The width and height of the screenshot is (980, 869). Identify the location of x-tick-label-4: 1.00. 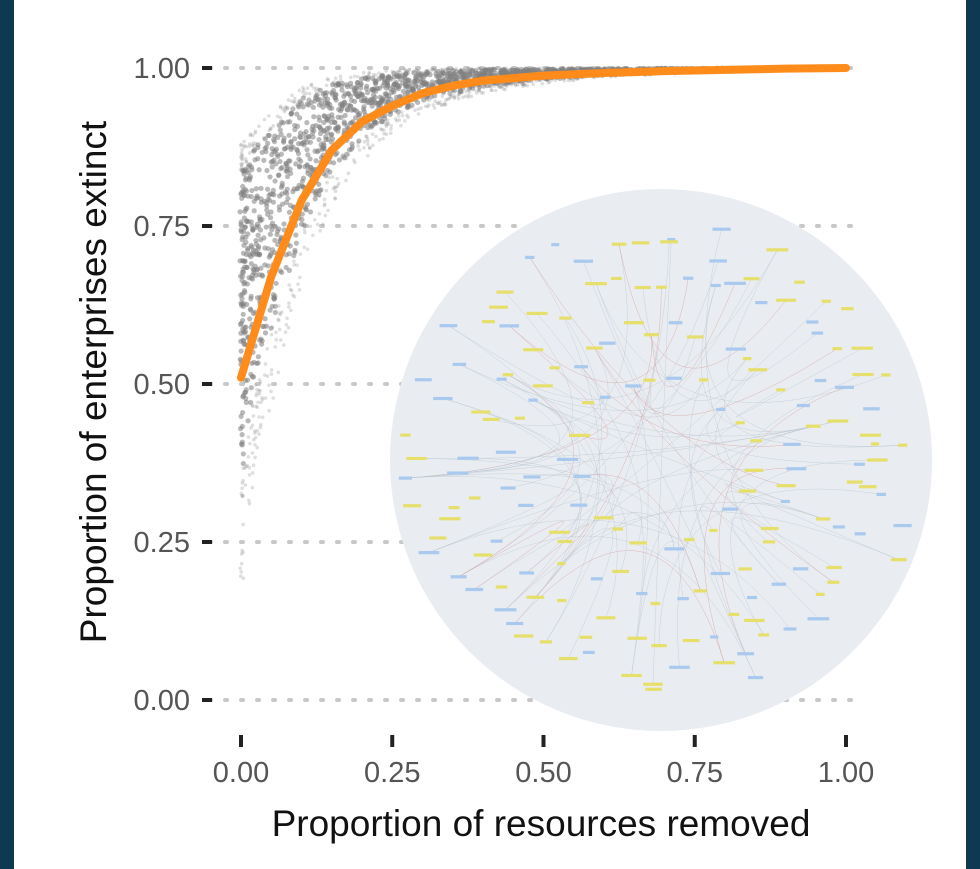
(846, 773).